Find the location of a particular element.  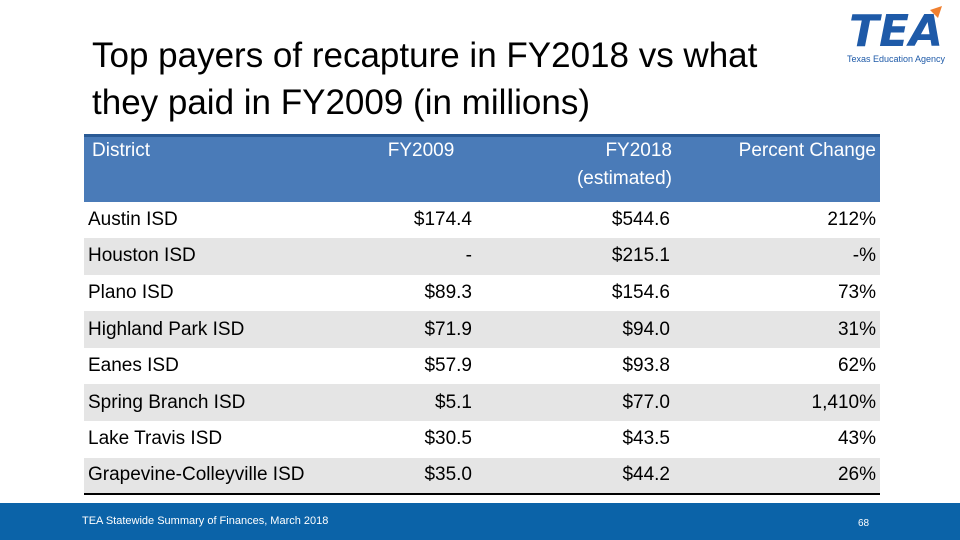

cell-percent-change: -% is located at coordinates (864, 256).